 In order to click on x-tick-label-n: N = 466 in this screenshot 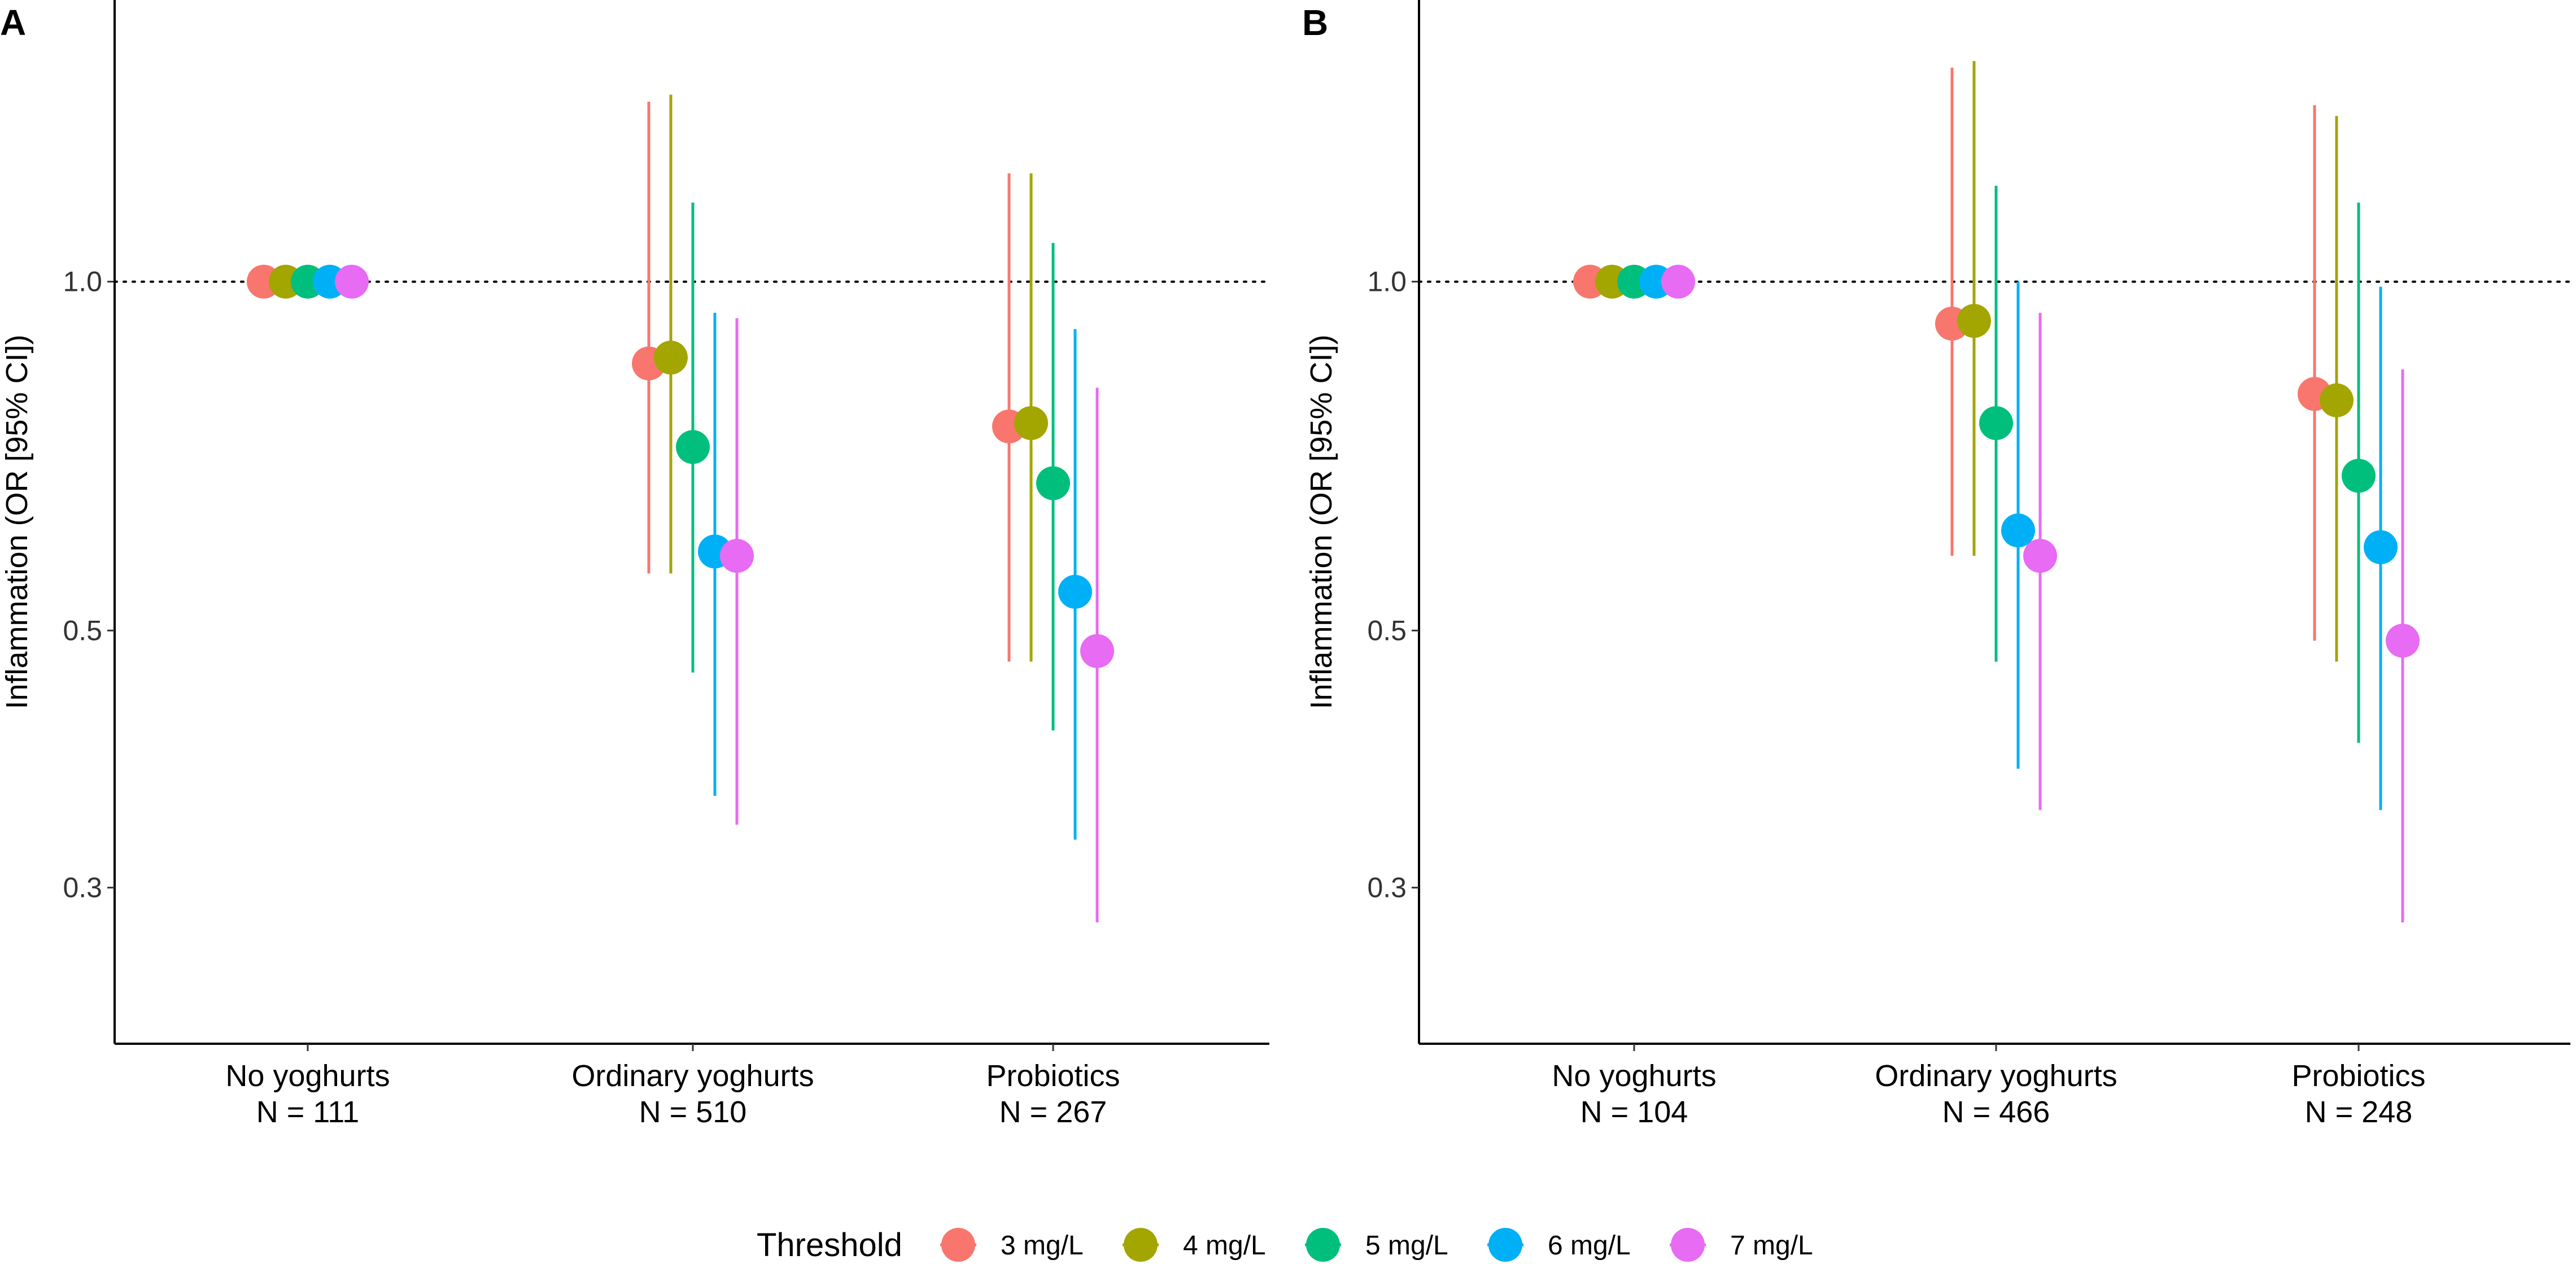, I will do `click(1996, 1112)`.